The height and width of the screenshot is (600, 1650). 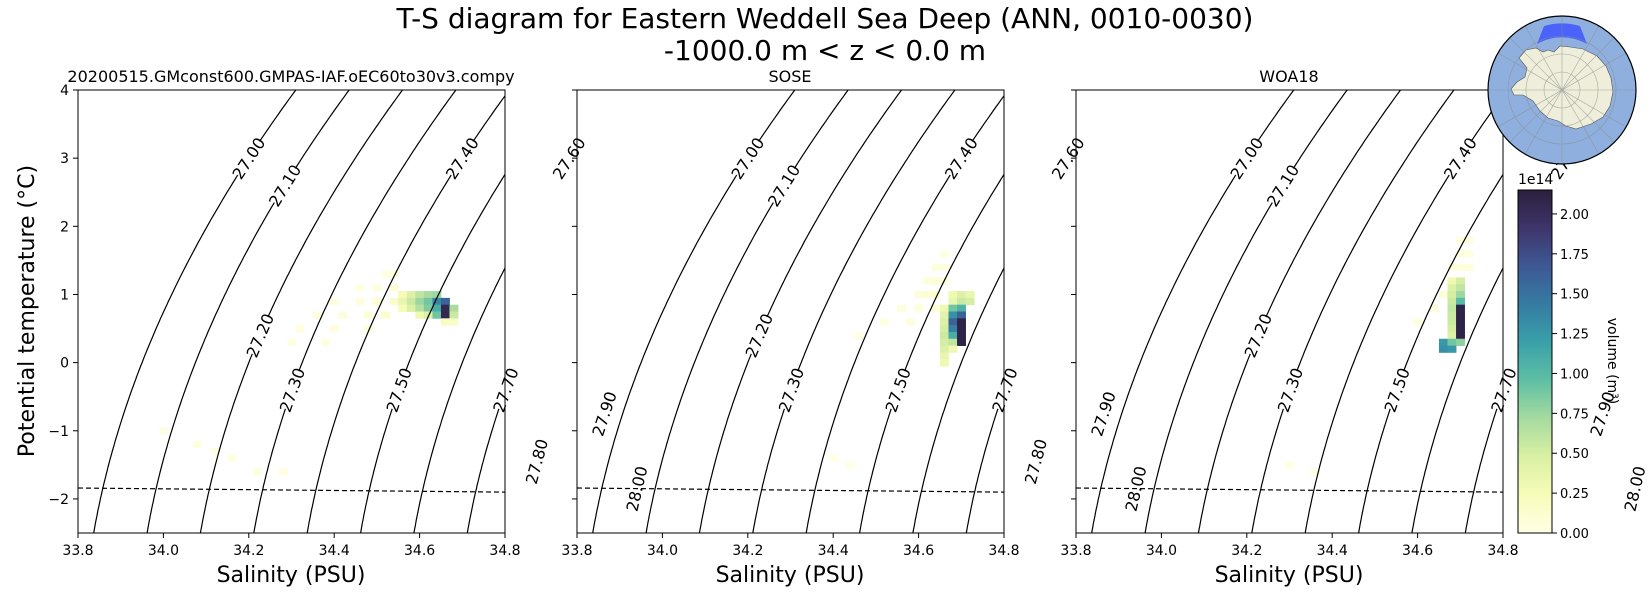 What do you see at coordinates (1075, 551) in the screenshot?
I see `x-tick-label: 33.8` at bounding box center [1075, 551].